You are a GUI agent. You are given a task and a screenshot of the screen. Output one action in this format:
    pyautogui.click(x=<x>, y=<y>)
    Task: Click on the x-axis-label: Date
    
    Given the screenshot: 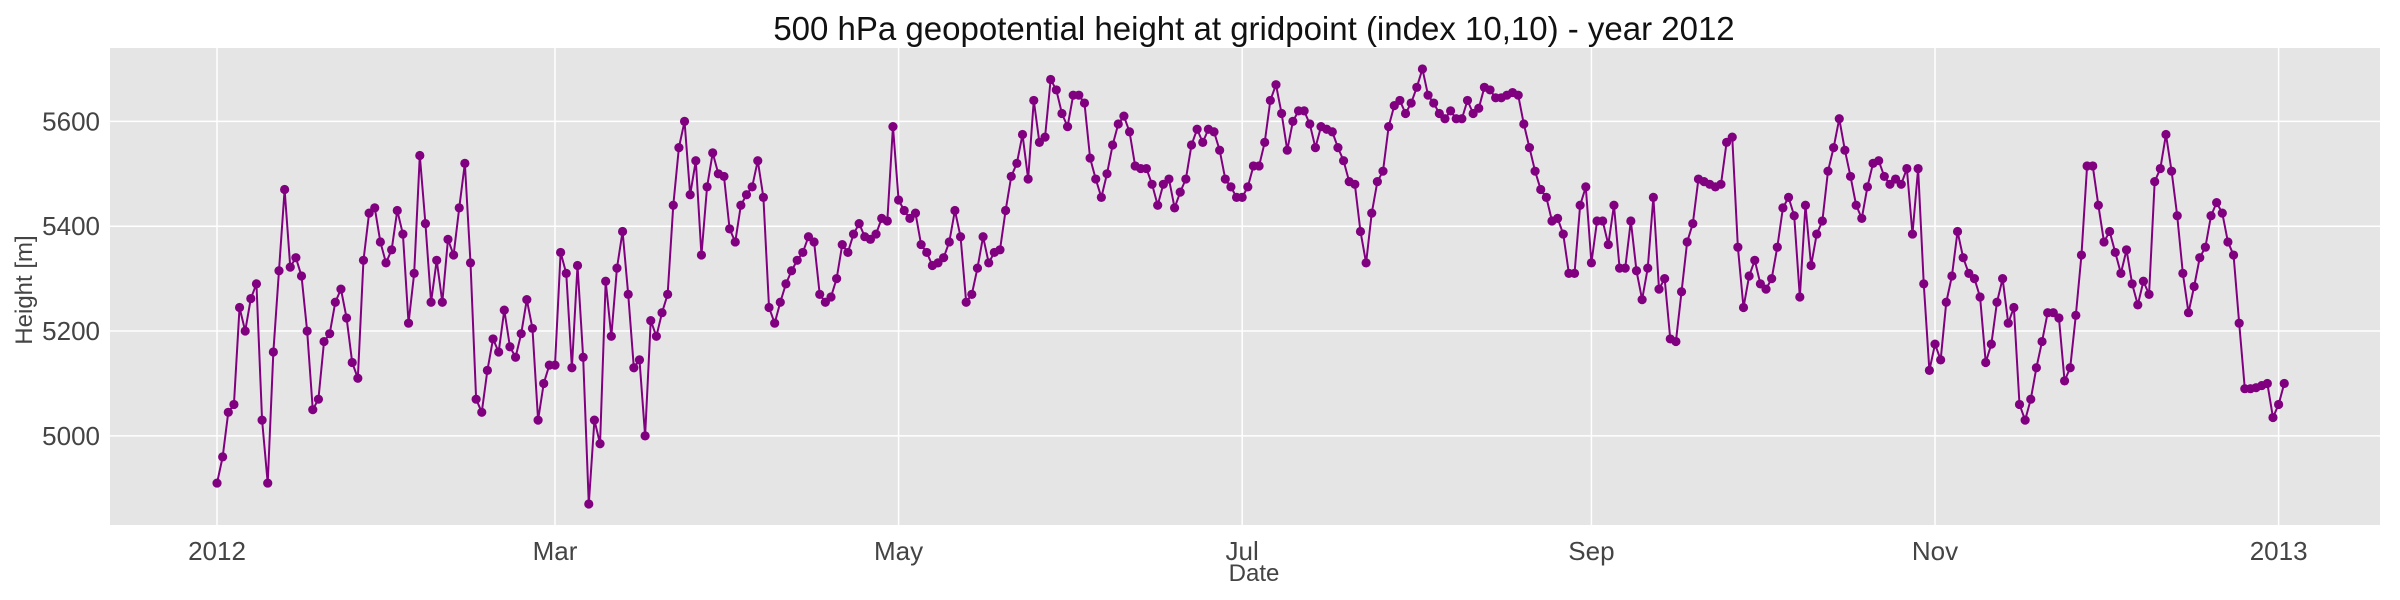 What is the action you would take?
    pyautogui.click(x=1254, y=573)
    